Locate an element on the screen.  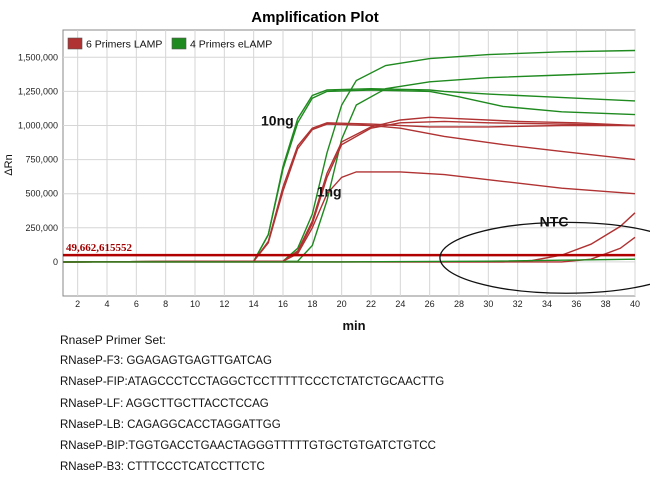
x-tick-label: 28 is located at coordinates (459, 304).